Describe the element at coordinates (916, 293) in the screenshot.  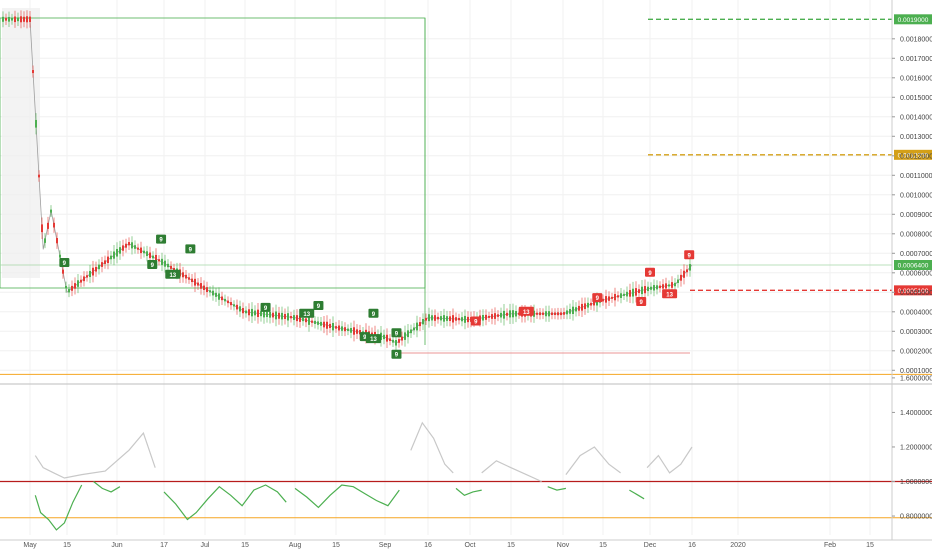
I see `y-tick-label: 0.0005000` at that location.